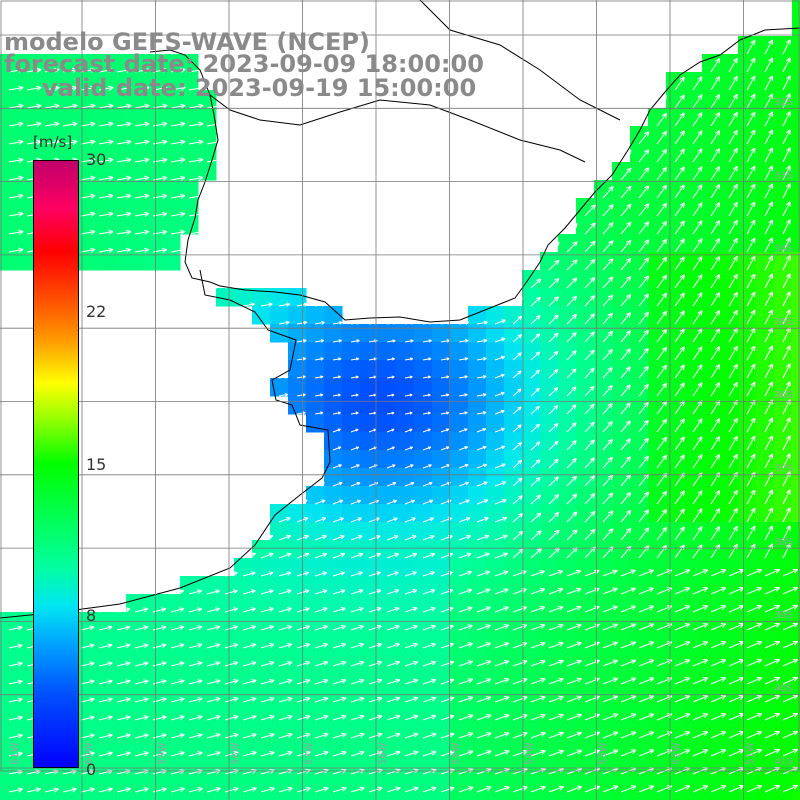  What do you see at coordinates (530, 753) in the screenshot?
I see `longitude-label: 54W` at bounding box center [530, 753].